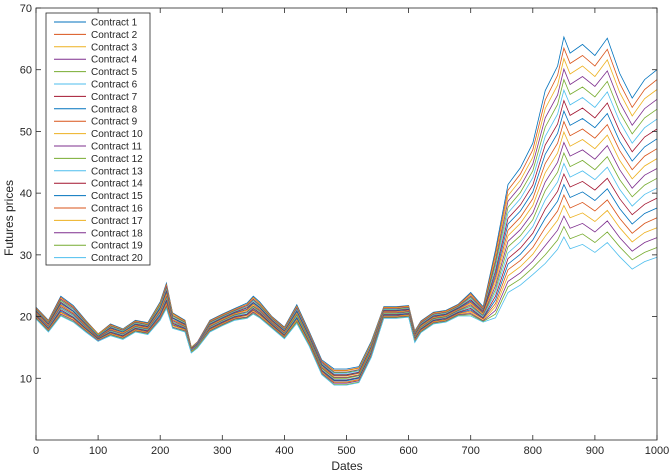  I want to click on legend-label: Contract 13, so click(117, 171).